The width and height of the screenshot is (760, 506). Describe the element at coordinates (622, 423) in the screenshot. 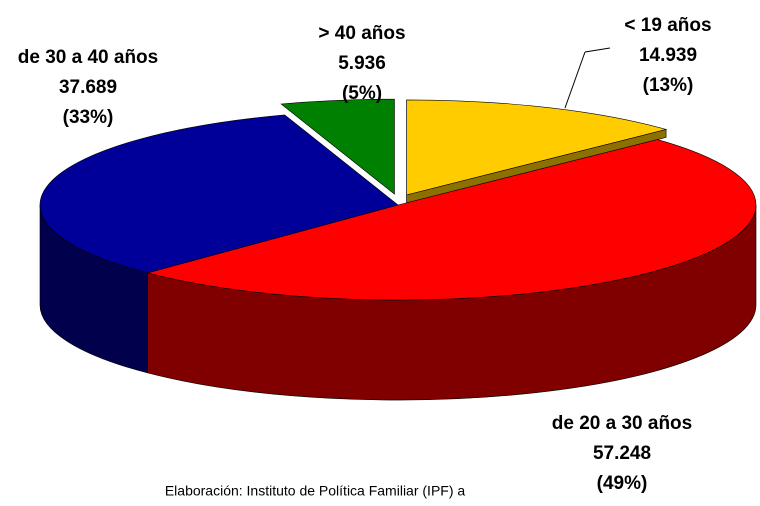

I see `category-label: de 20 a 30 años` at that location.